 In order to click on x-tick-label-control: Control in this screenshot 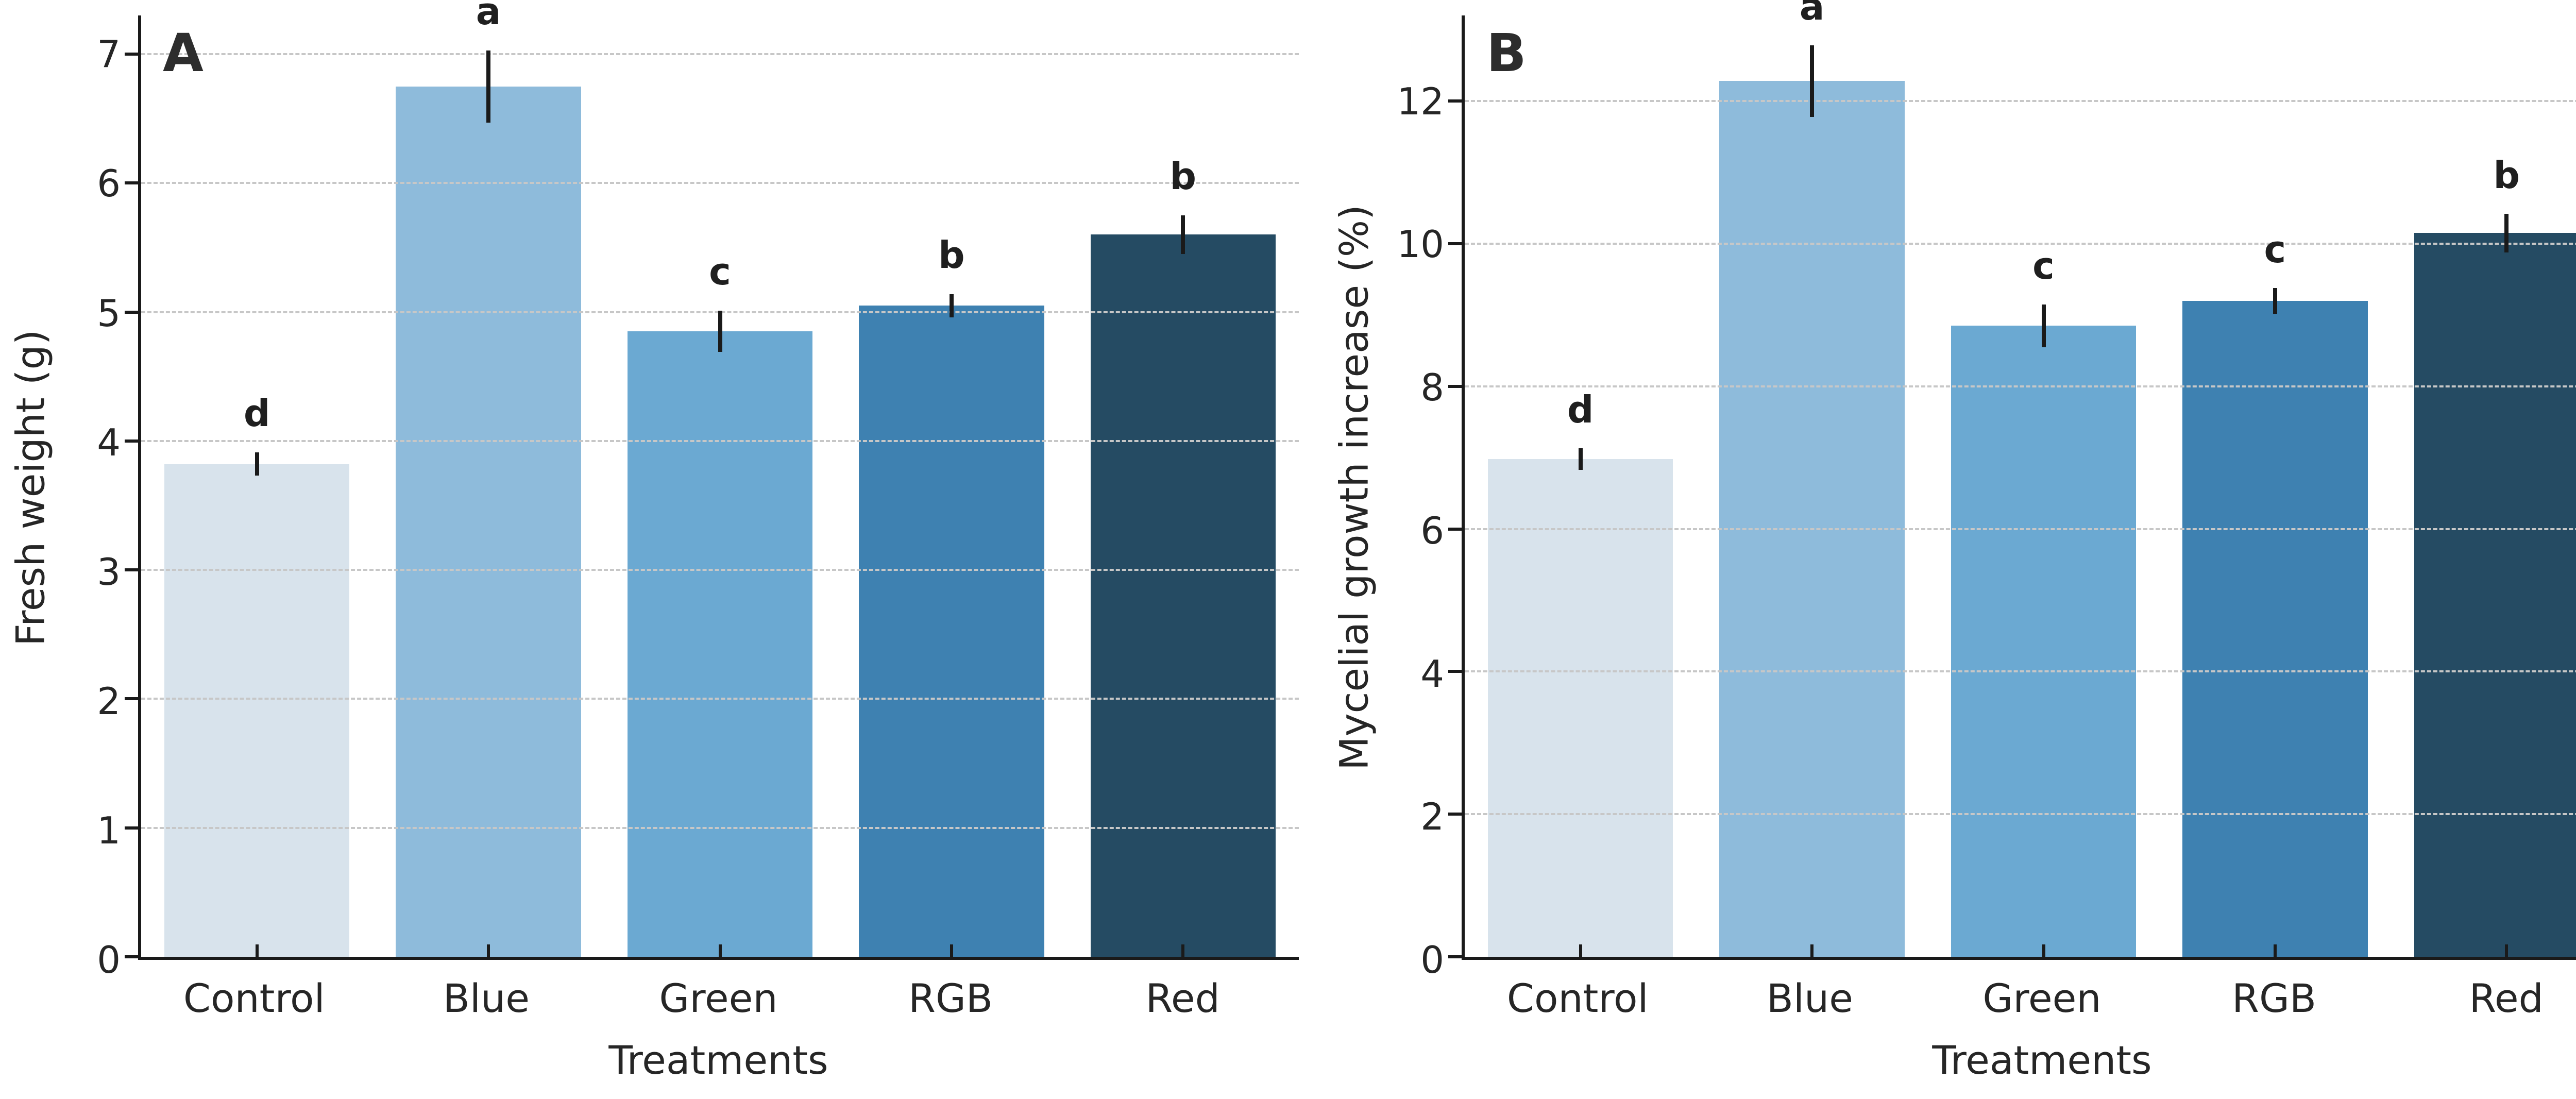, I will do `click(1577, 998)`.